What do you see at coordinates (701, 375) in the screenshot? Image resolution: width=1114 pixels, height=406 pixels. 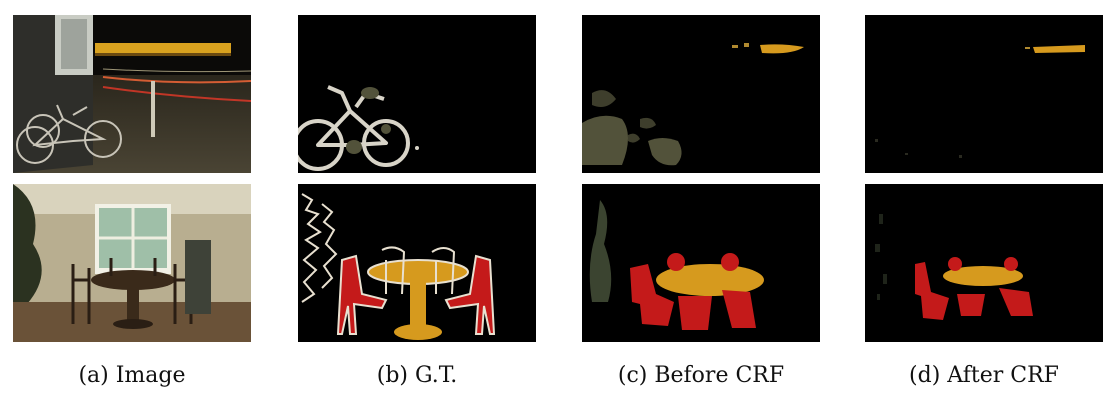 I see `caption-before-crf: (c) Before CRF` at bounding box center [701, 375].